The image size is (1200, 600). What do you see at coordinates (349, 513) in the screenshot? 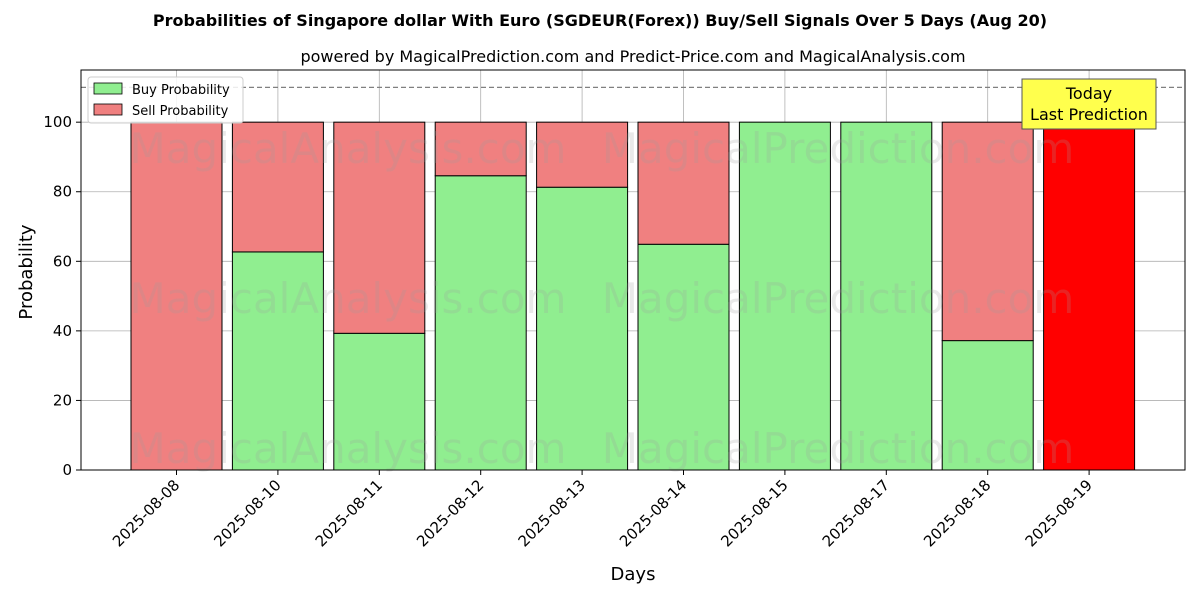
I see `x-tick-label: 2025-08-11` at bounding box center [349, 513].